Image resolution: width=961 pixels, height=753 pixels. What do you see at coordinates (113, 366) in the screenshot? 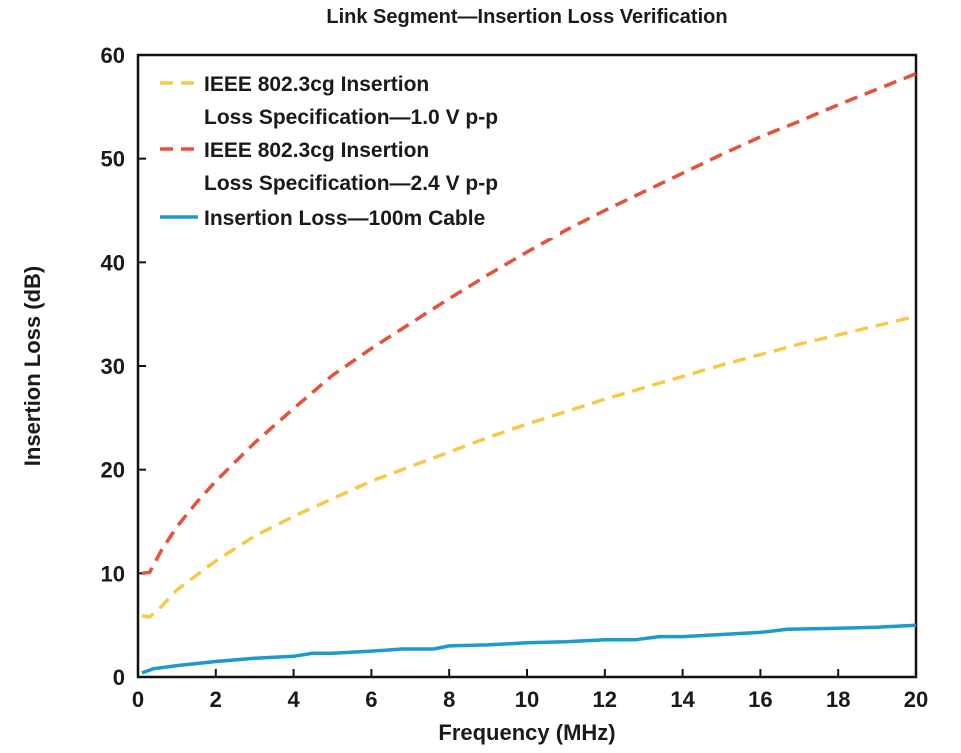
I see `y-tick-label: 30` at bounding box center [113, 366].